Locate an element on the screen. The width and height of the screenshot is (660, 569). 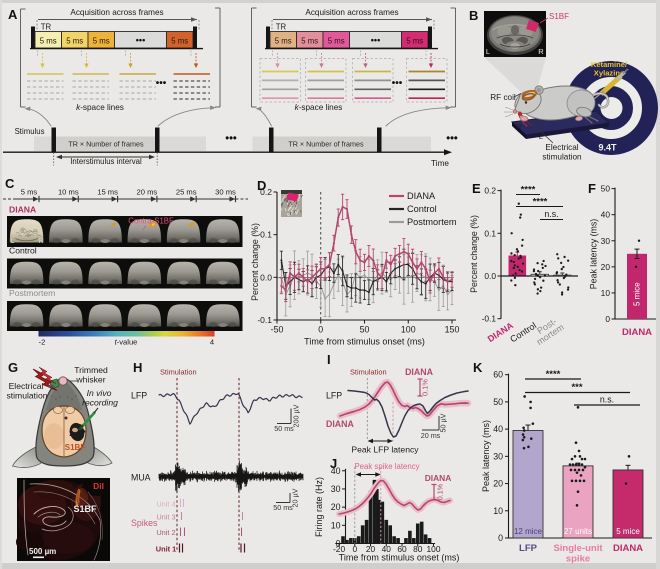
svg-text: C is located at coordinates (10, 183).